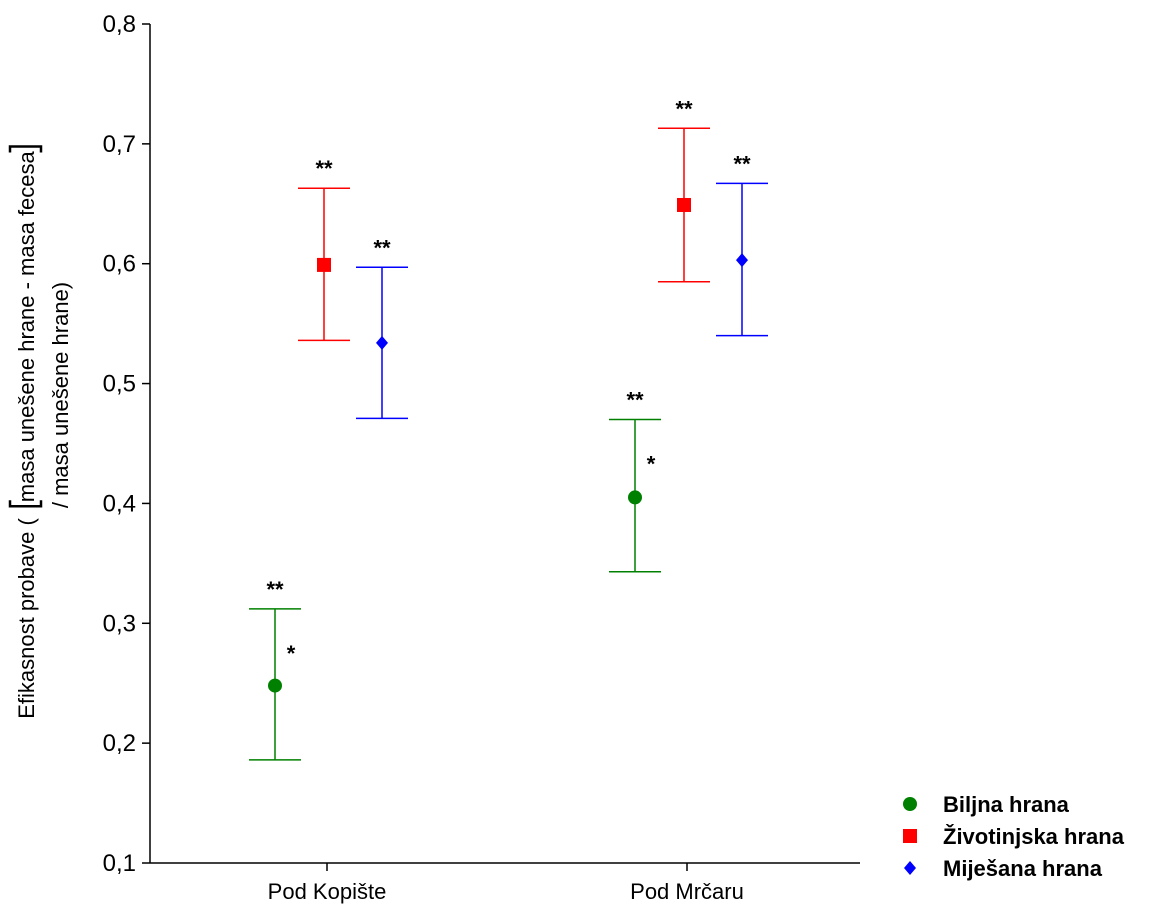 This screenshot has height=909, width=1165. What do you see at coordinates (119, 863) in the screenshot?
I see `y-tick-label: 0,1` at bounding box center [119, 863].